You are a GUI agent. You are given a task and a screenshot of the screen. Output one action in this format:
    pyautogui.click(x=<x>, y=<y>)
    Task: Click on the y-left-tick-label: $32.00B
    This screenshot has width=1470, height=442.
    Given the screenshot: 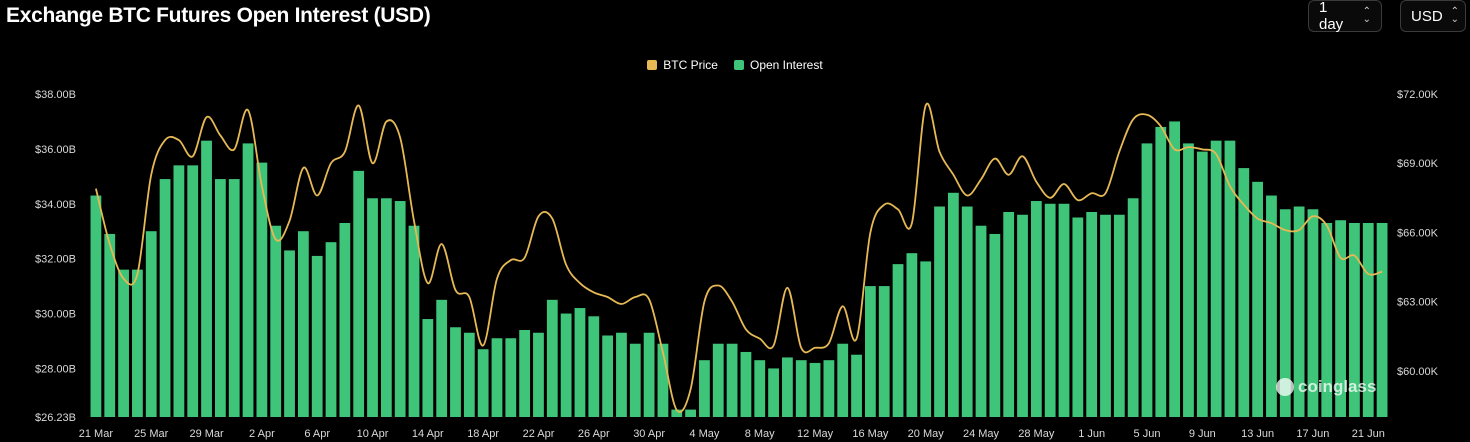 What is the action you would take?
    pyautogui.click(x=55, y=260)
    